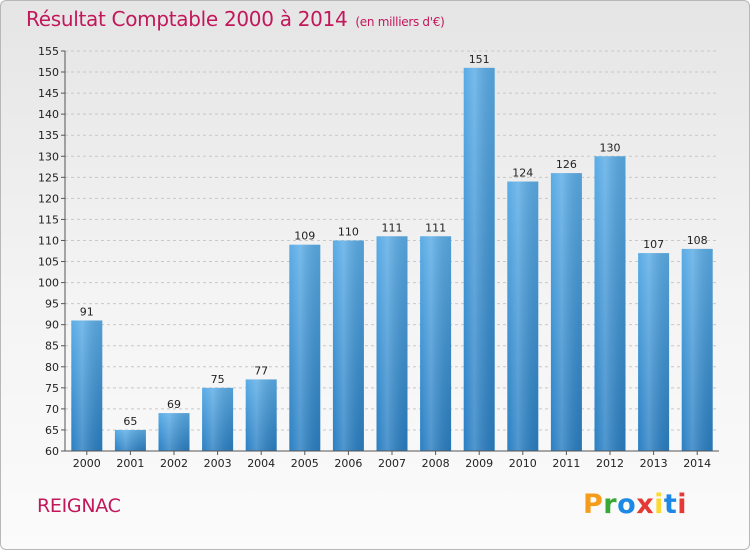 This screenshot has width=750, height=550. Describe the element at coordinates (48, 156) in the screenshot. I see `y-tick-label: 130` at that location.